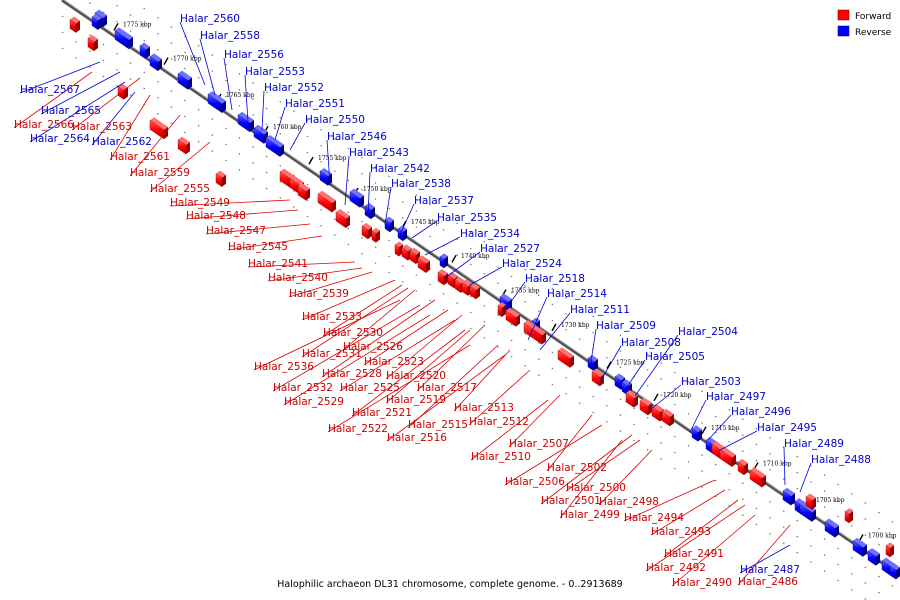 Image resolution: width=900 pixels, height=600 pixels. I want to click on gene-label: Halar_2504, so click(708, 332).